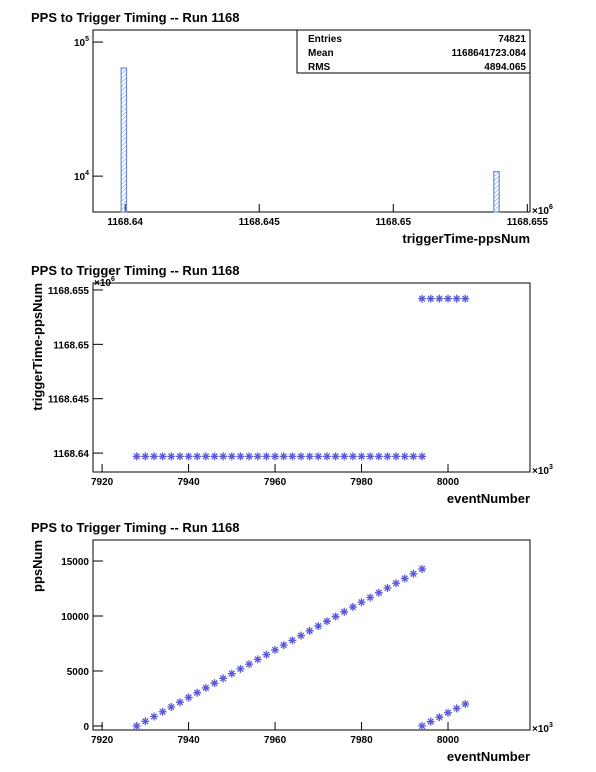 Image resolution: width=596 pixels, height=772 pixels. I want to click on x-tick-label: 1168.655, so click(528, 222).